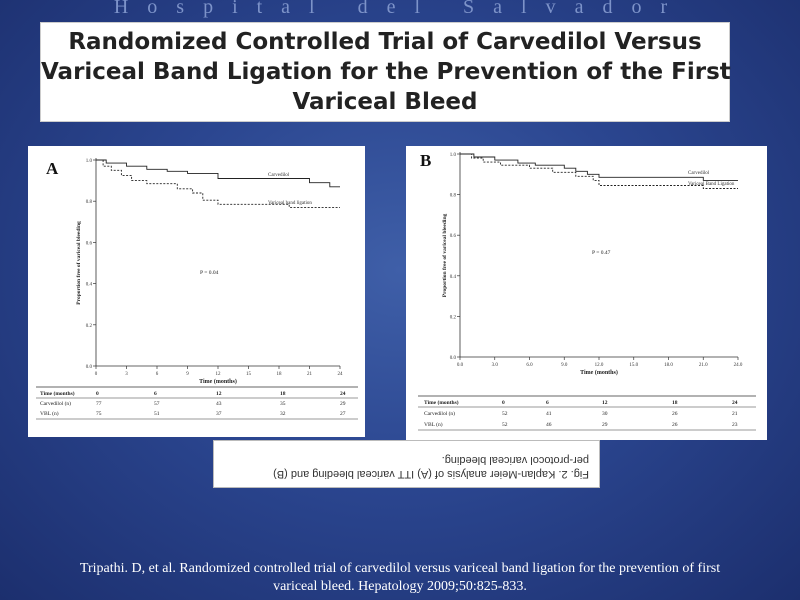  What do you see at coordinates (549, 425) in the screenshot?
I see `table-cell: 46` at bounding box center [549, 425].